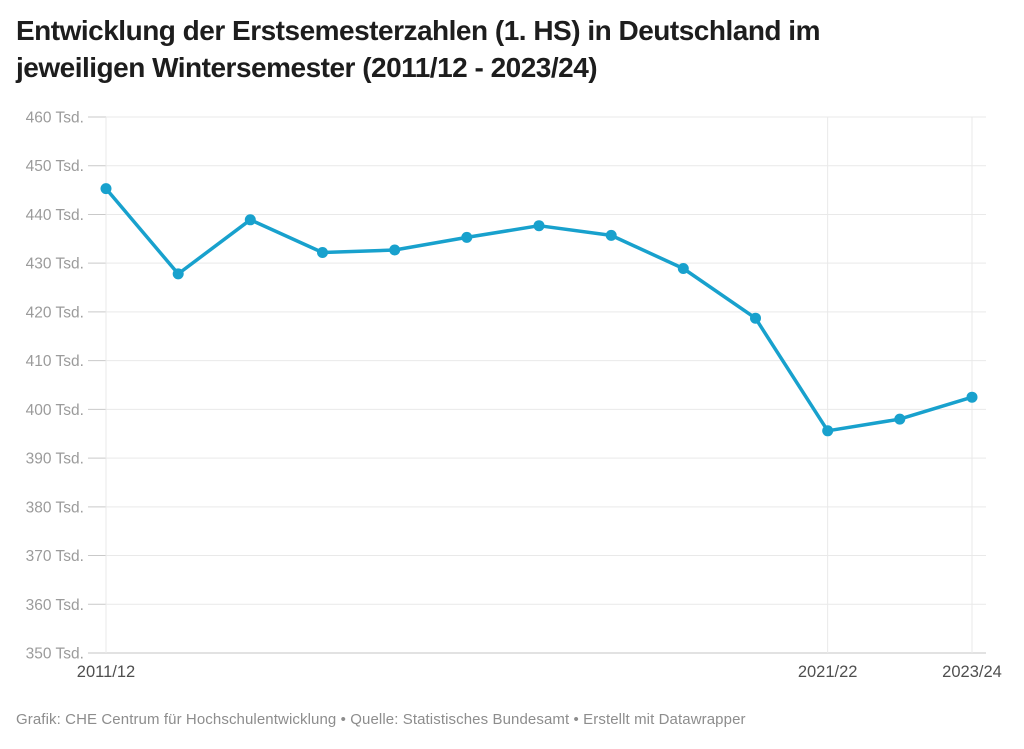 This screenshot has height=749, width=1024. What do you see at coordinates (972, 672) in the screenshot?
I see `x-axis-label: 2023/24` at bounding box center [972, 672].